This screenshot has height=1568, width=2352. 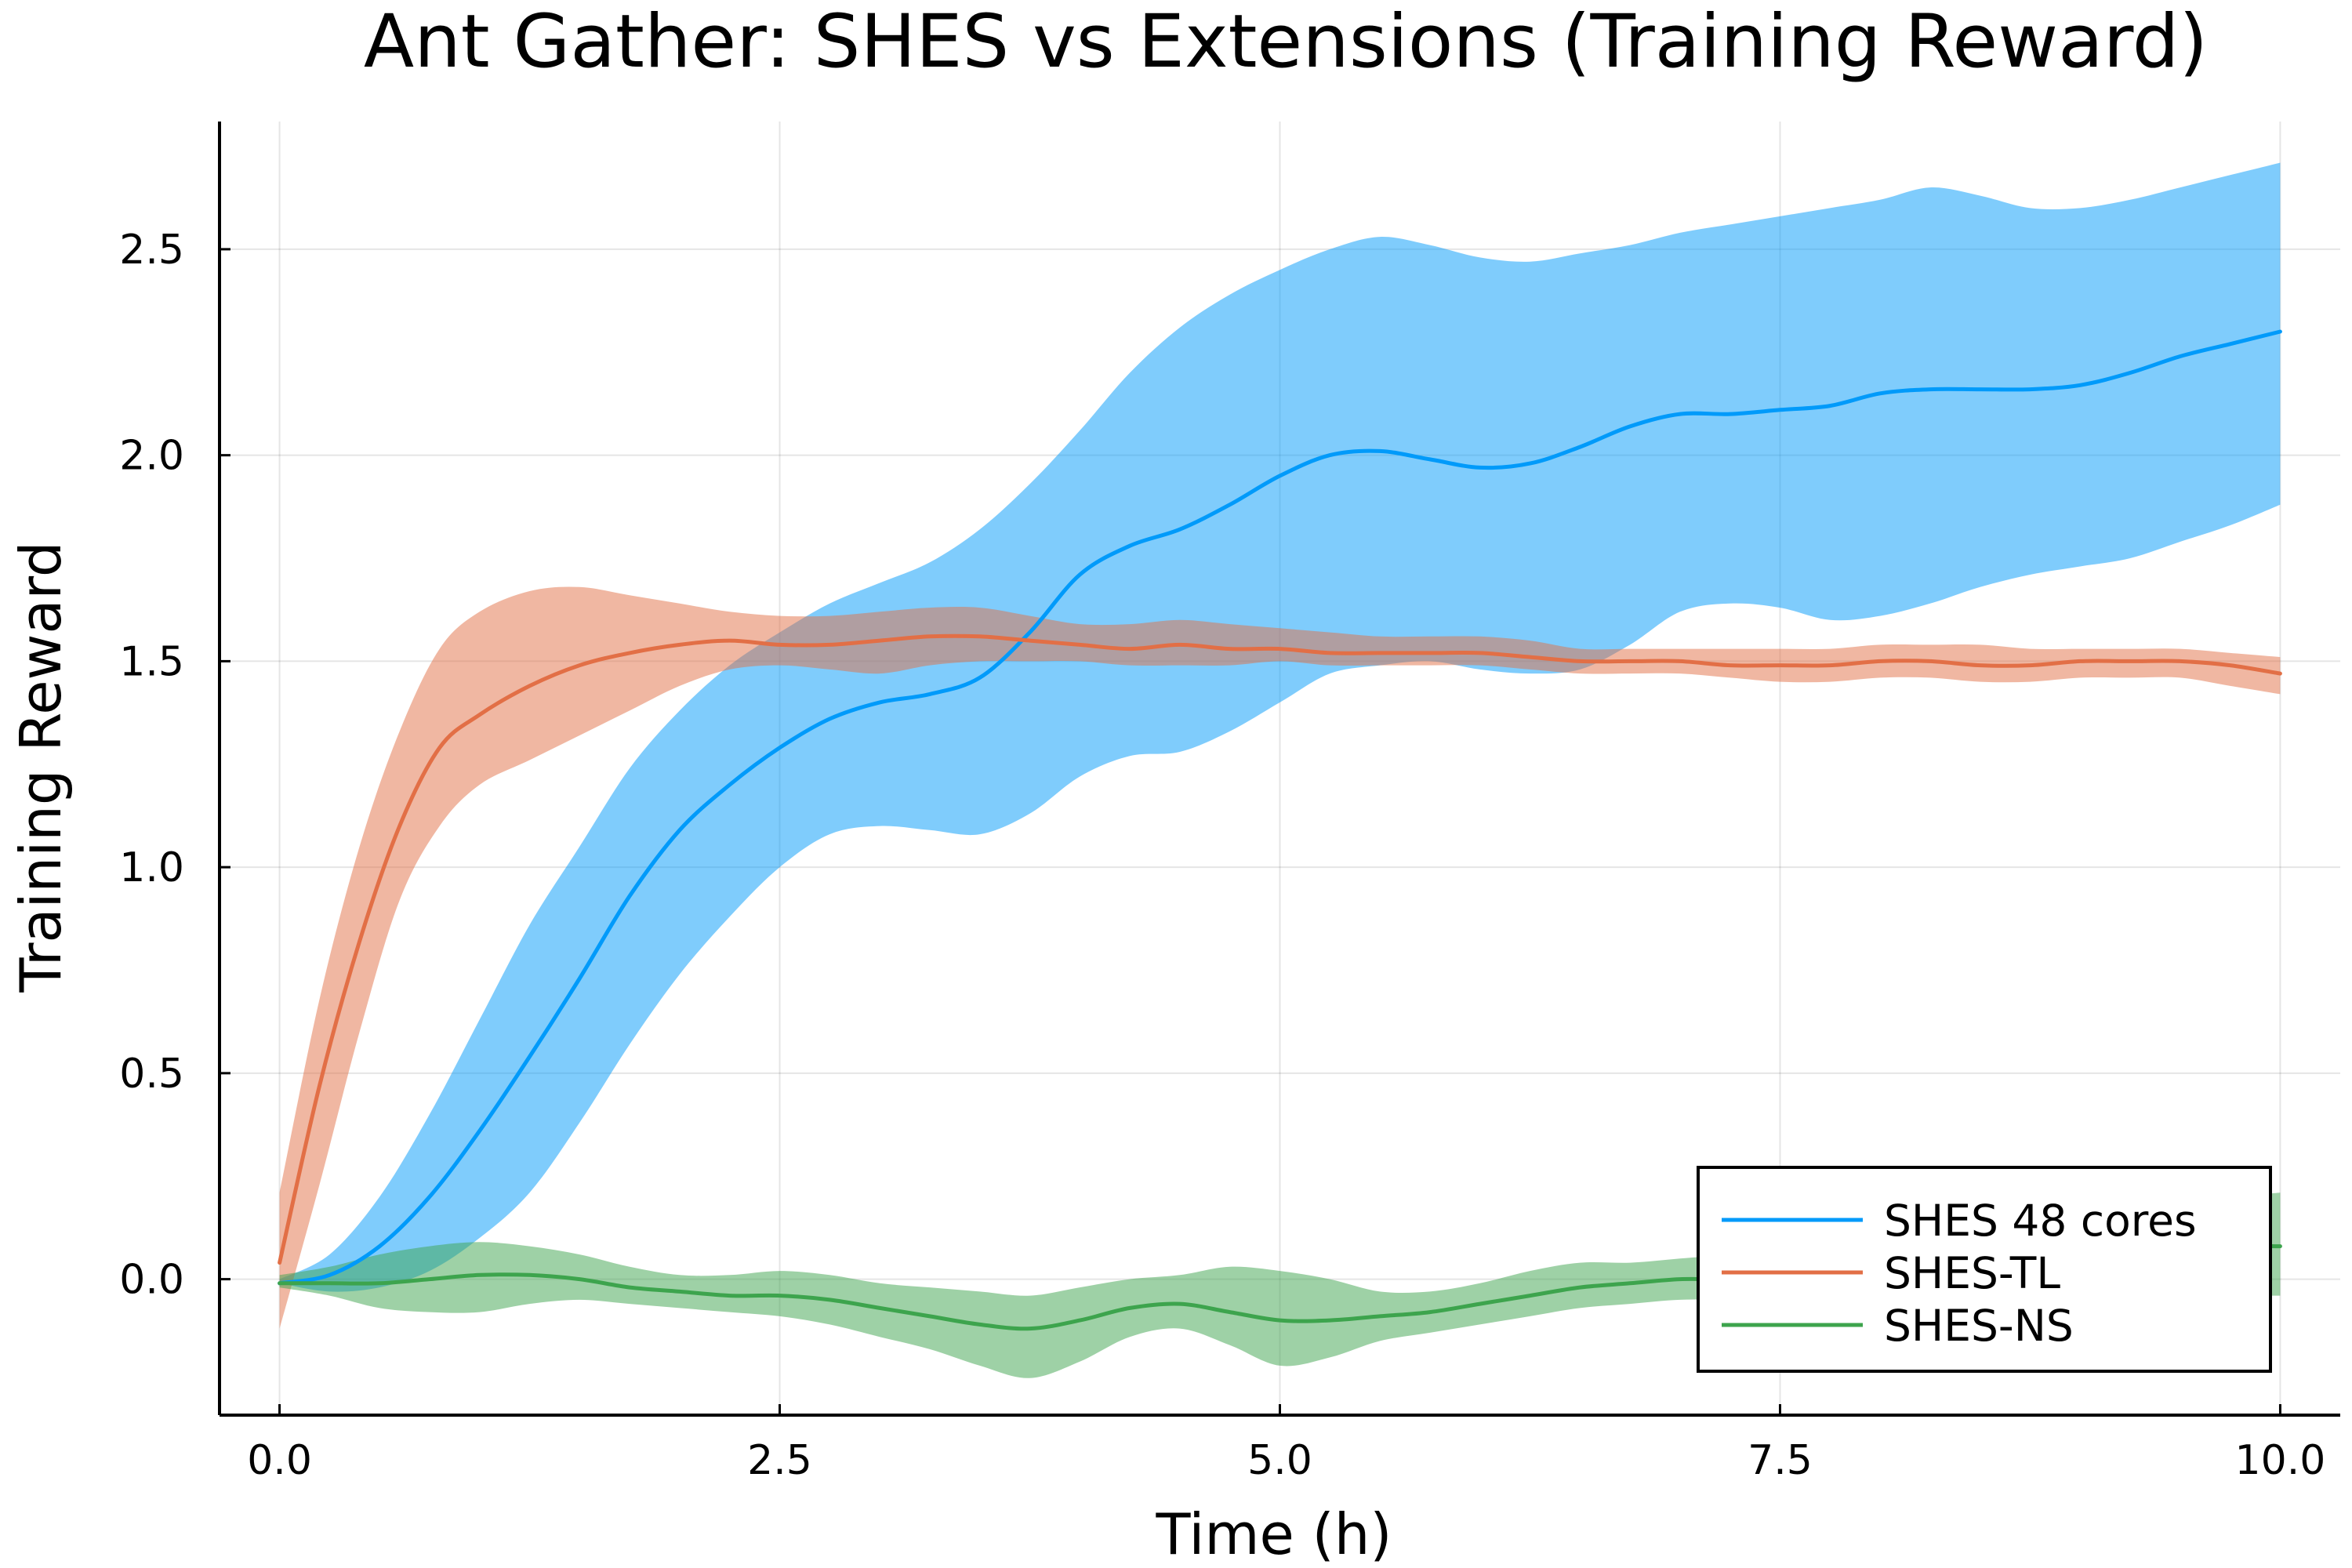 I want to click on y-tick-label: 1.0, so click(x=151, y=868).